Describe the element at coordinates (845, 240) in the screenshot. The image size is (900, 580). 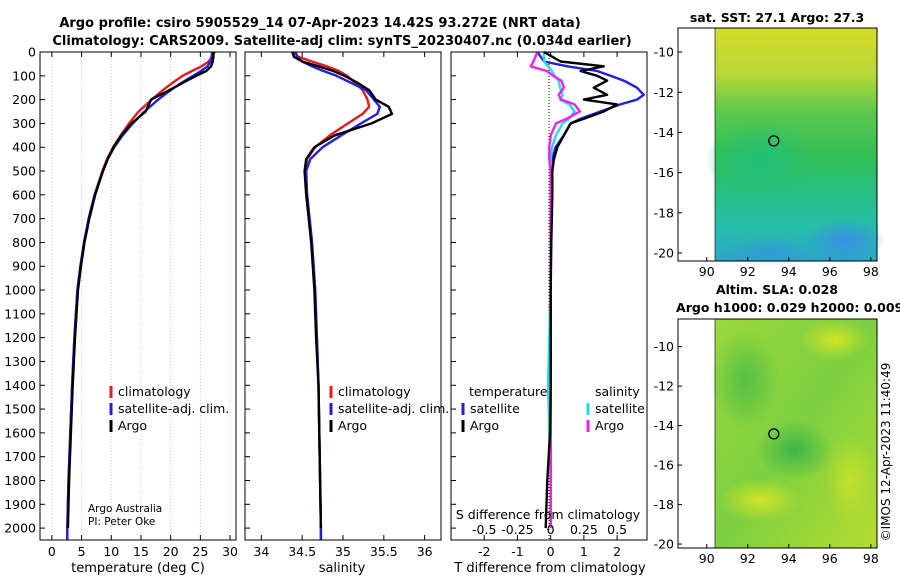
I see `sst-blue-patch` at that location.